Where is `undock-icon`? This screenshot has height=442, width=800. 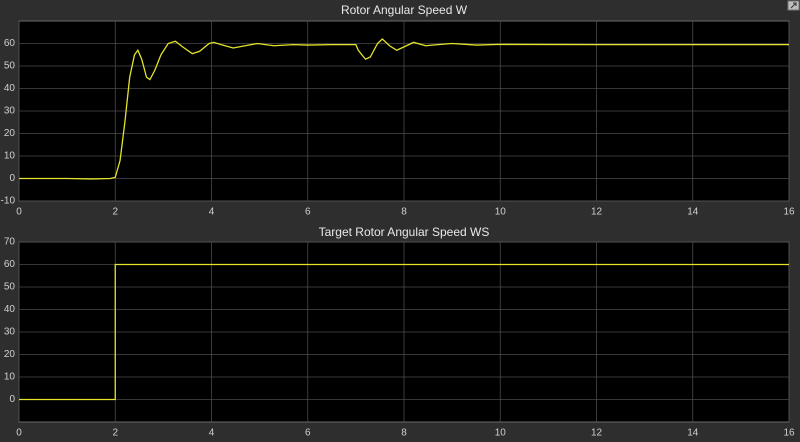 undock-icon is located at coordinates (793, 5).